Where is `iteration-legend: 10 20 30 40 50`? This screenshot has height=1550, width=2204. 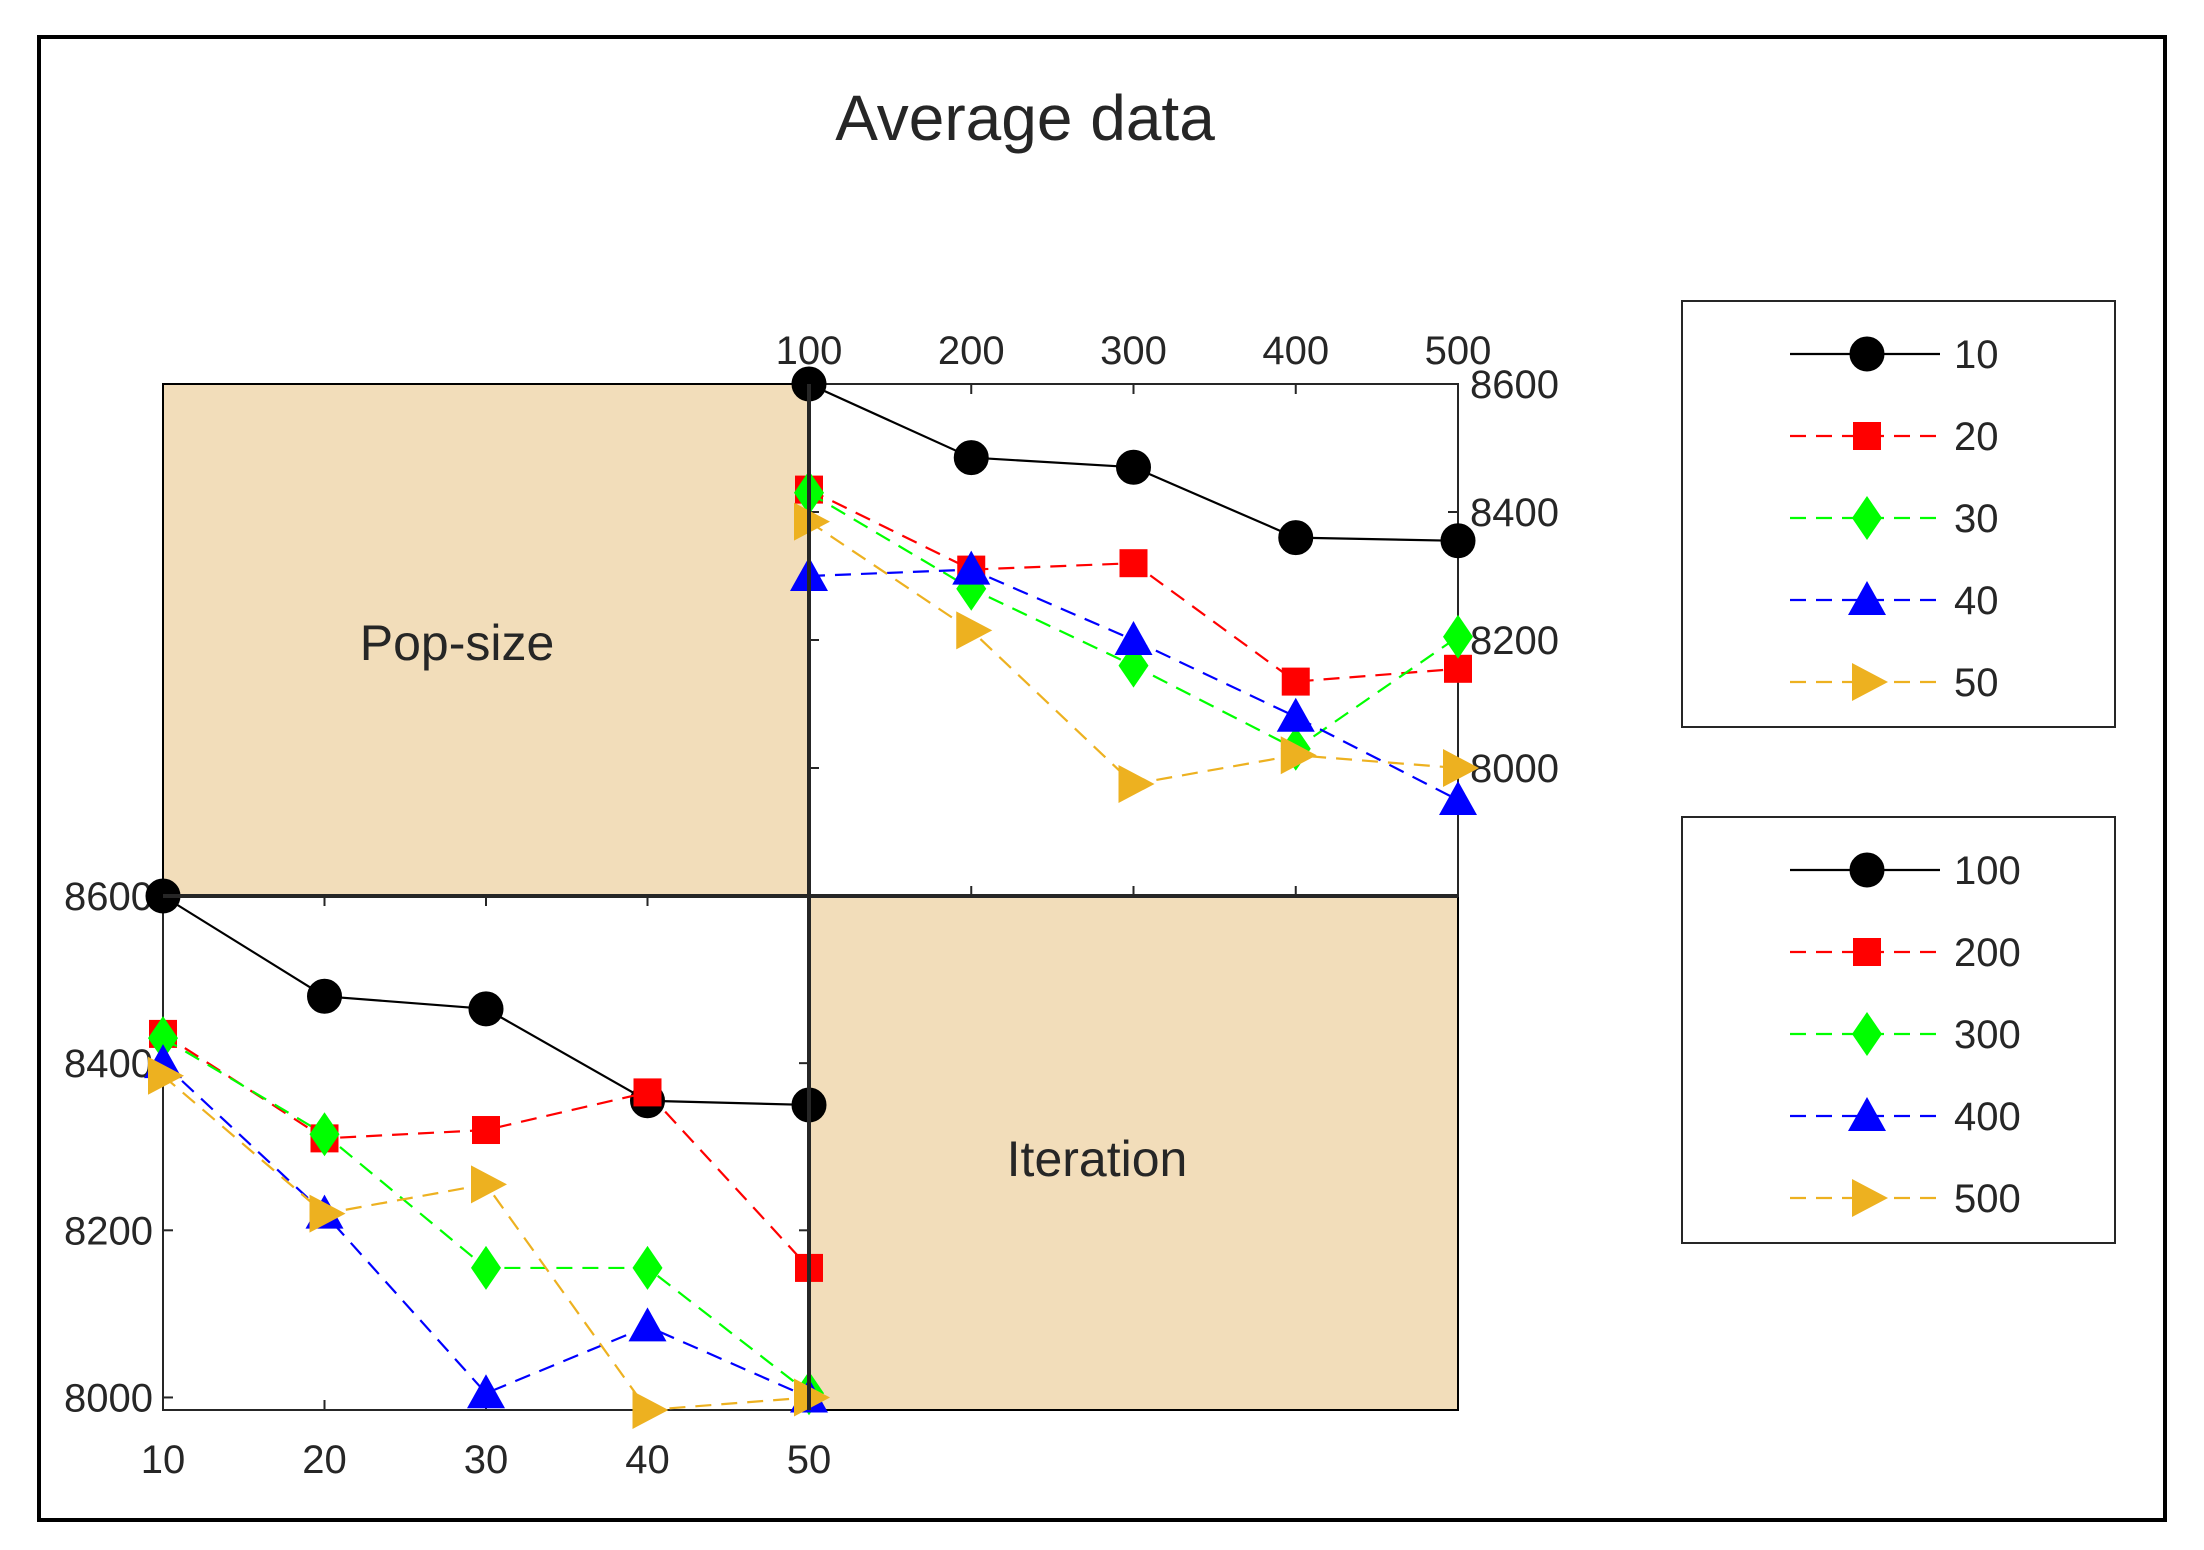 iteration-legend: 10 20 30 40 50 is located at coordinates (1898, 514).